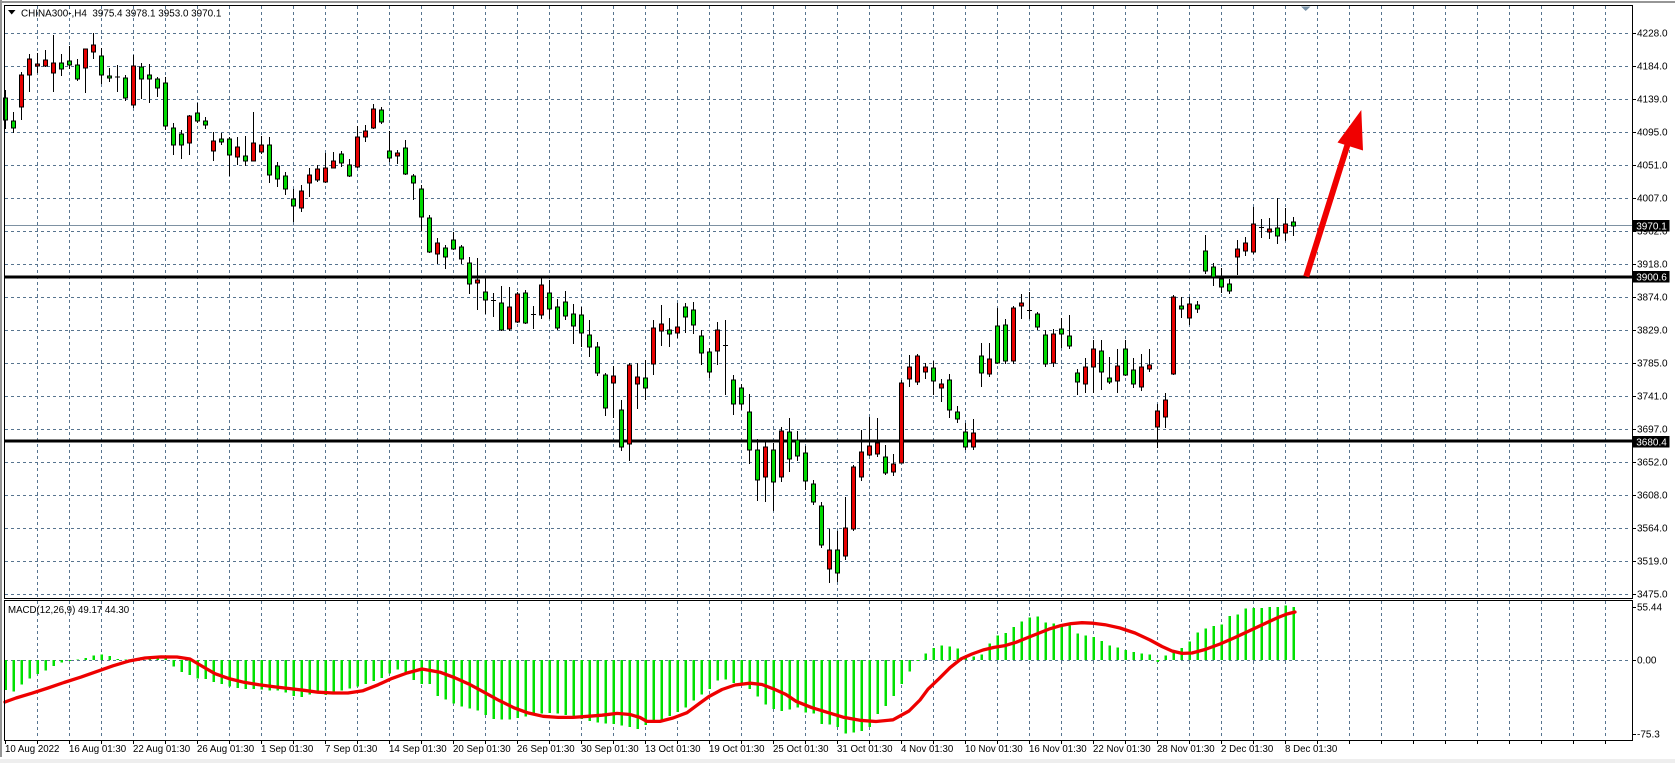 The image size is (1675, 763). What do you see at coordinates (1649, 608) in the screenshot?
I see `svg-text: 55.44` at bounding box center [1649, 608].